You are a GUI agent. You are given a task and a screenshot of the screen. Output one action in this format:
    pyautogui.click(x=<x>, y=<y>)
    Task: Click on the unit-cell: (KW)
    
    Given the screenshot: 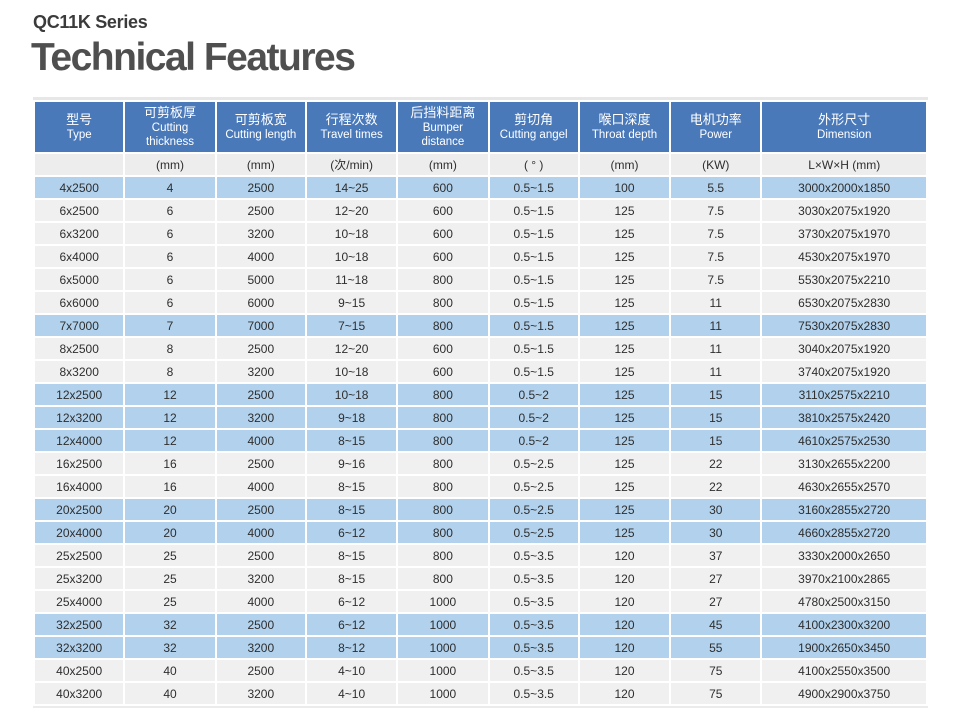 What is the action you would take?
    pyautogui.click(x=716, y=164)
    